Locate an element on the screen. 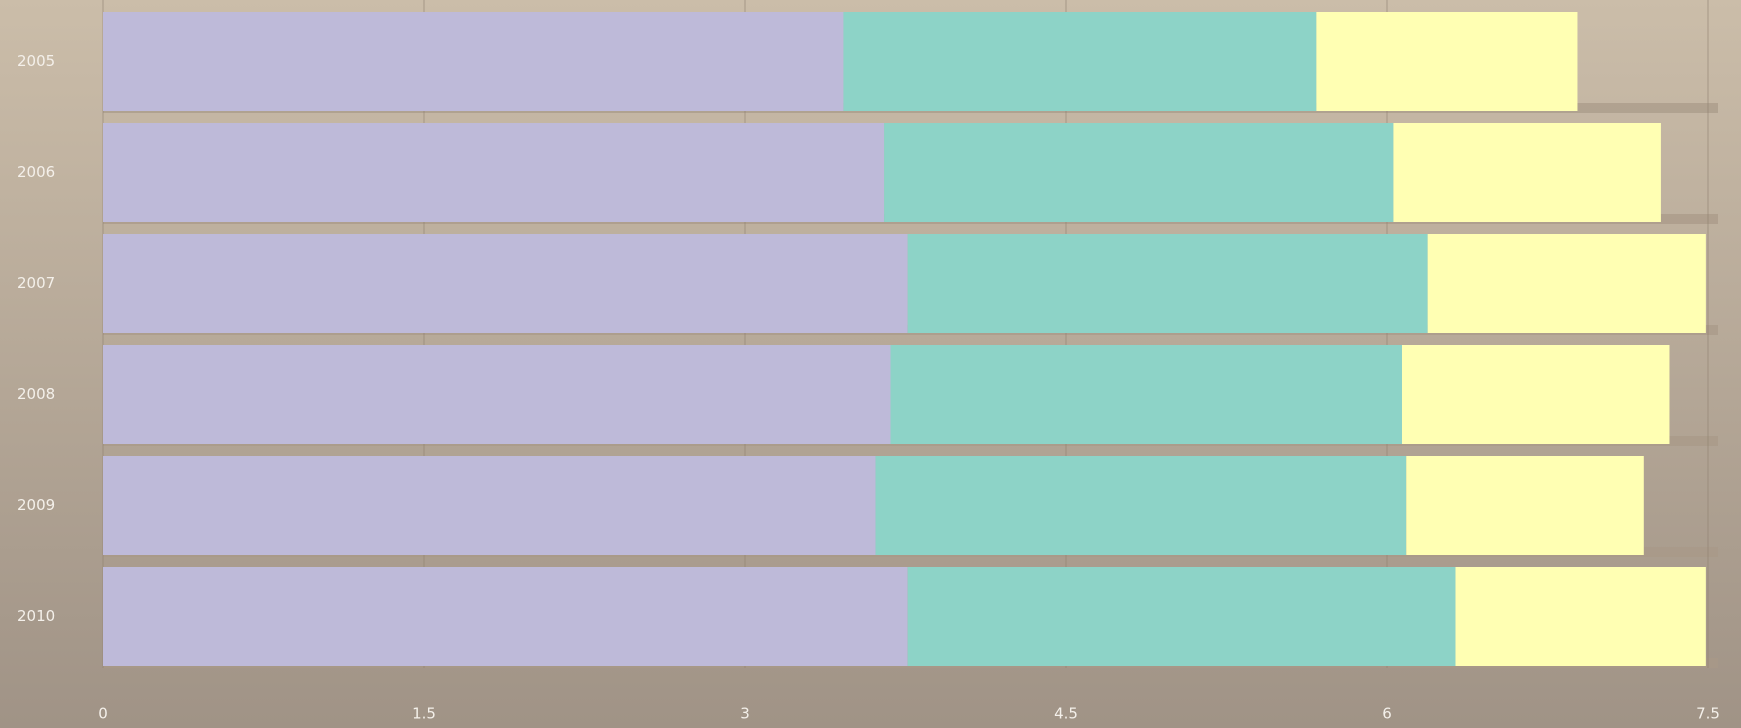 This screenshot has height=728, width=1741. x-tick-label: 6 is located at coordinates (1387, 714).